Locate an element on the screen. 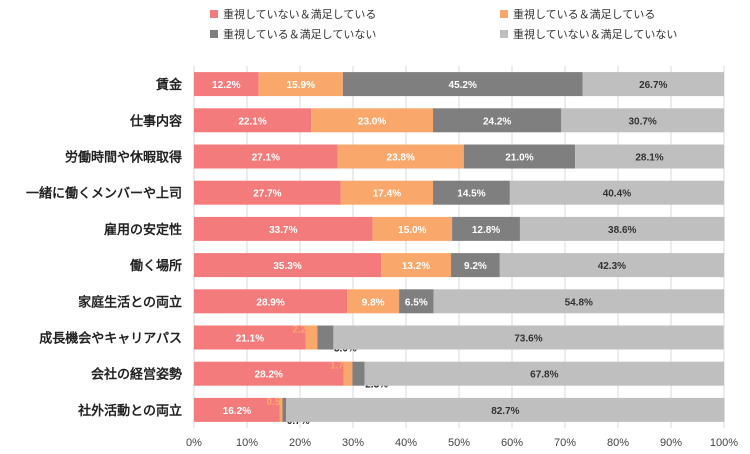  data-label: 42.3% is located at coordinates (612, 266).